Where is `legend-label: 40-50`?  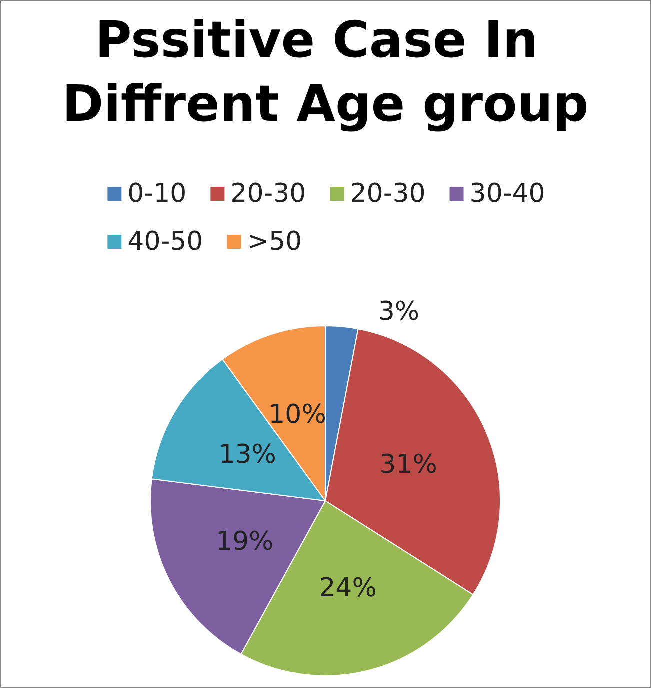 legend-label: 40-50 is located at coordinates (166, 242).